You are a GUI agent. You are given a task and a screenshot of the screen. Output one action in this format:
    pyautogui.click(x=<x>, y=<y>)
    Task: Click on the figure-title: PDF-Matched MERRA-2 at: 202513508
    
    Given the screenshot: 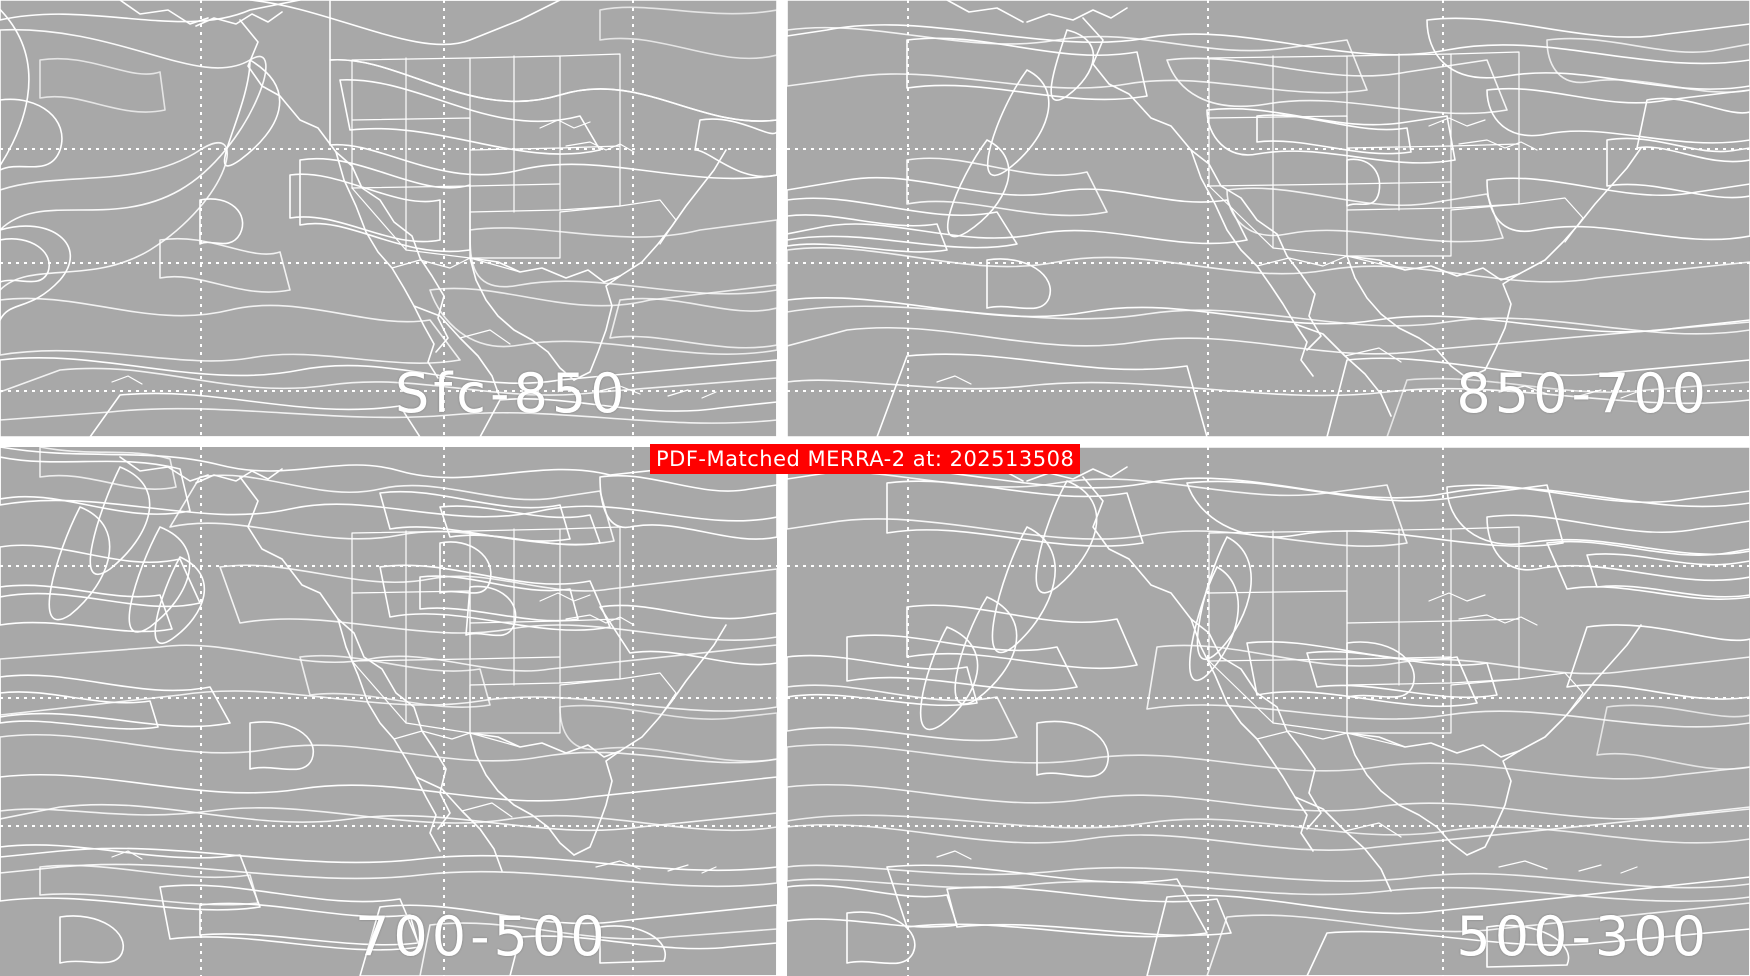 What is the action you would take?
    pyautogui.click(x=865, y=459)
    